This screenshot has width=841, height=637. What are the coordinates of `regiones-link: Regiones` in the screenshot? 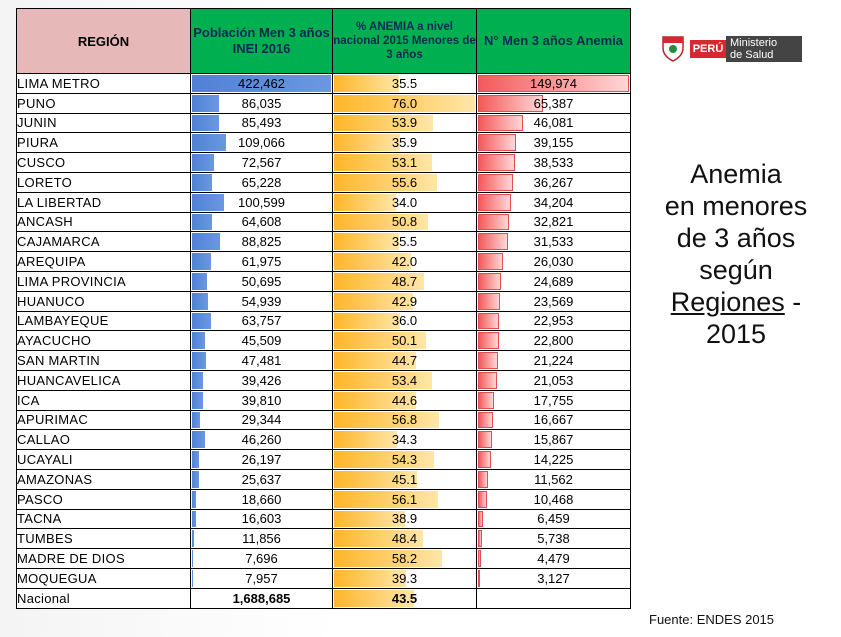 It's located at (727, 302).